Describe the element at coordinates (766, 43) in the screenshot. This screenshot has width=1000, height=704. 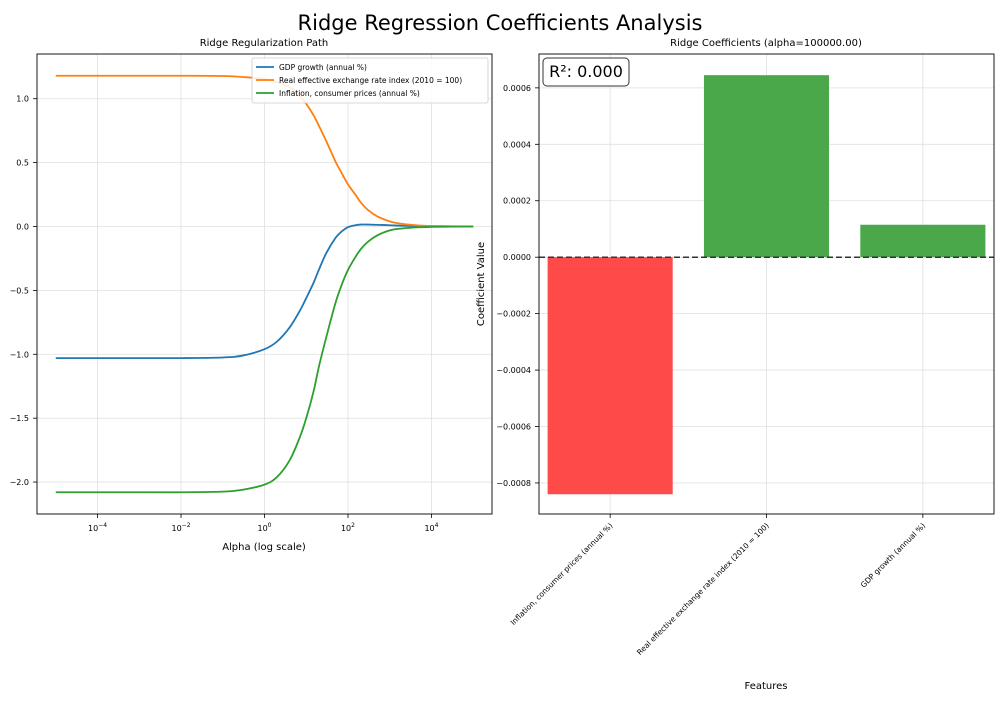
I see `right-plot-title: Ridge Coefficients (alpha=100000.00)` at that location.